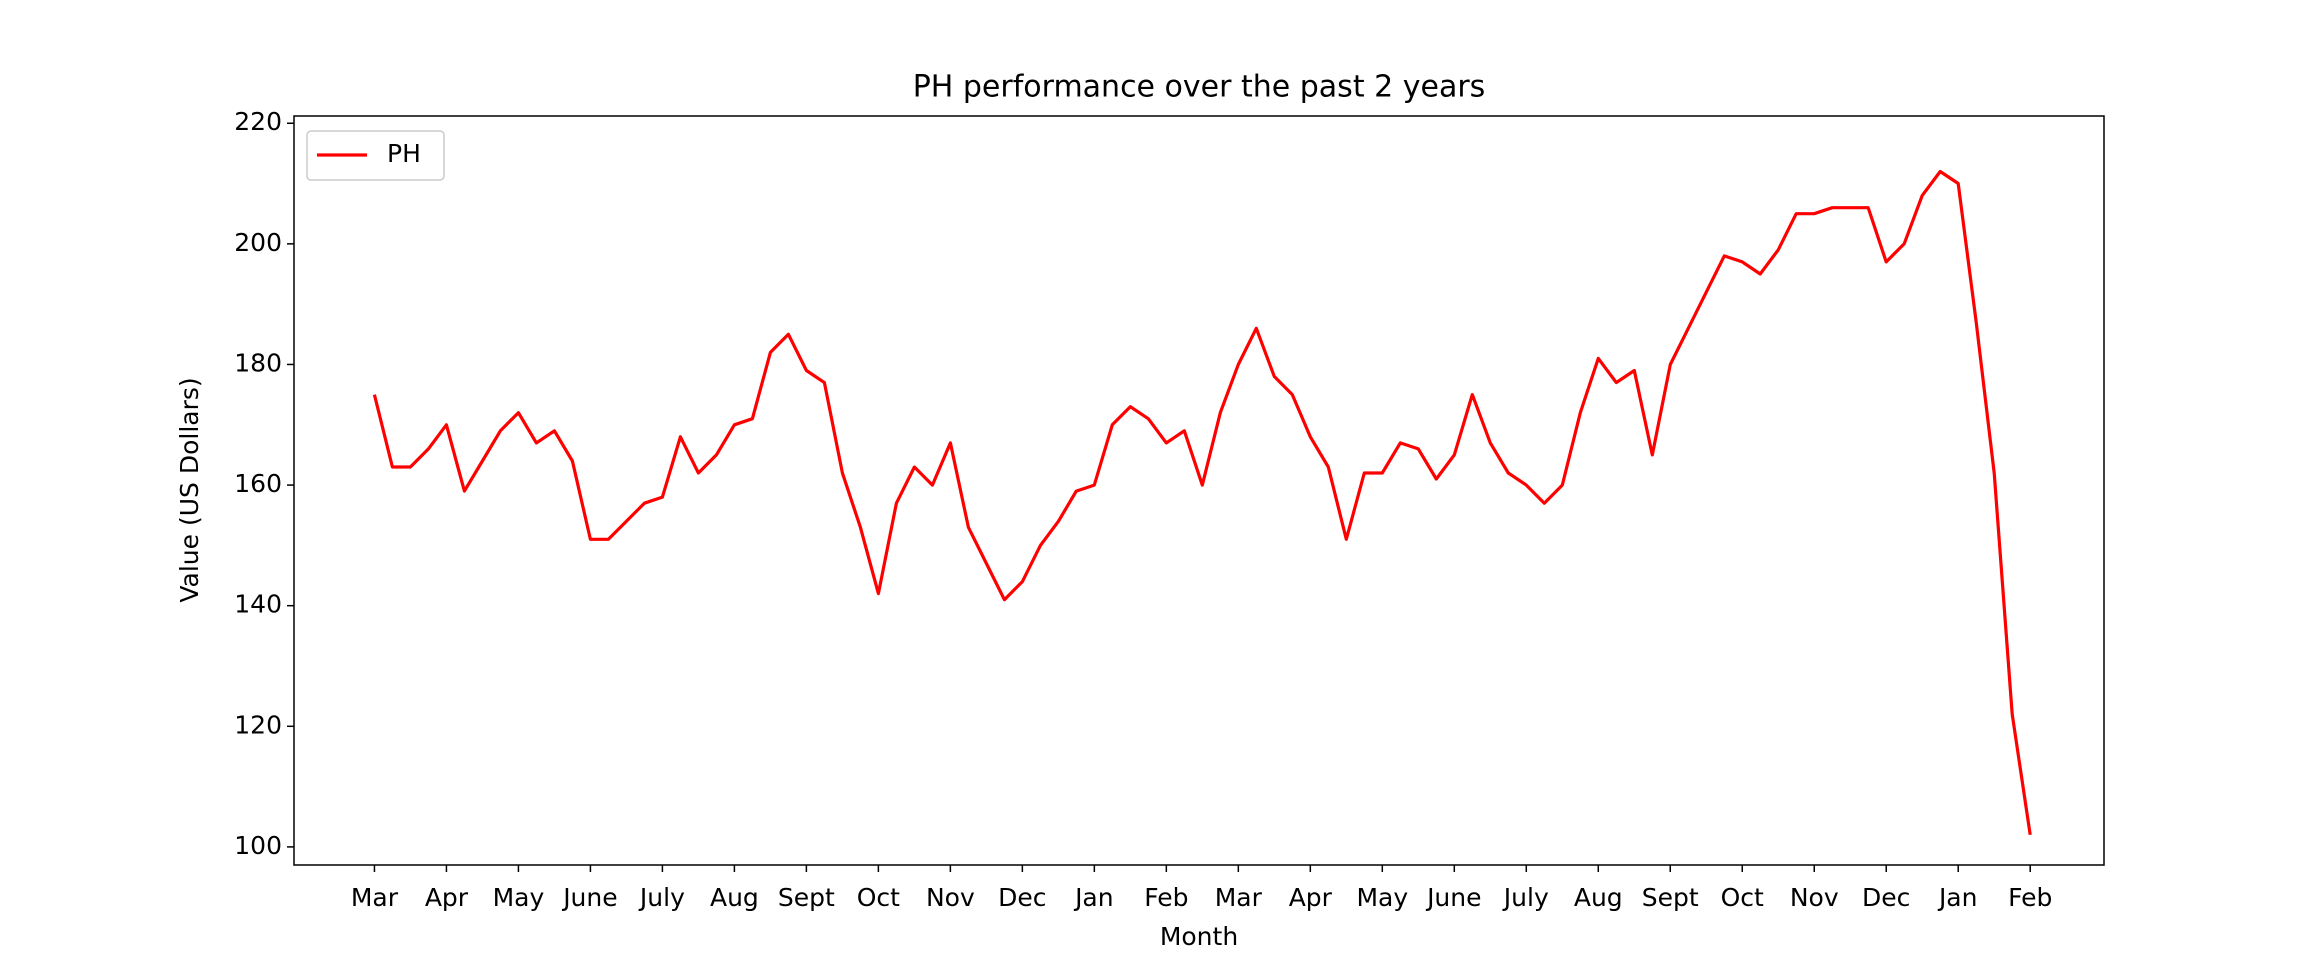 Image resolution: width=2304 pixels, height=960 pixels. Describe the element at coordinates (258, 483) in the screenshot. I see `y-tick-label: 160` at that location.